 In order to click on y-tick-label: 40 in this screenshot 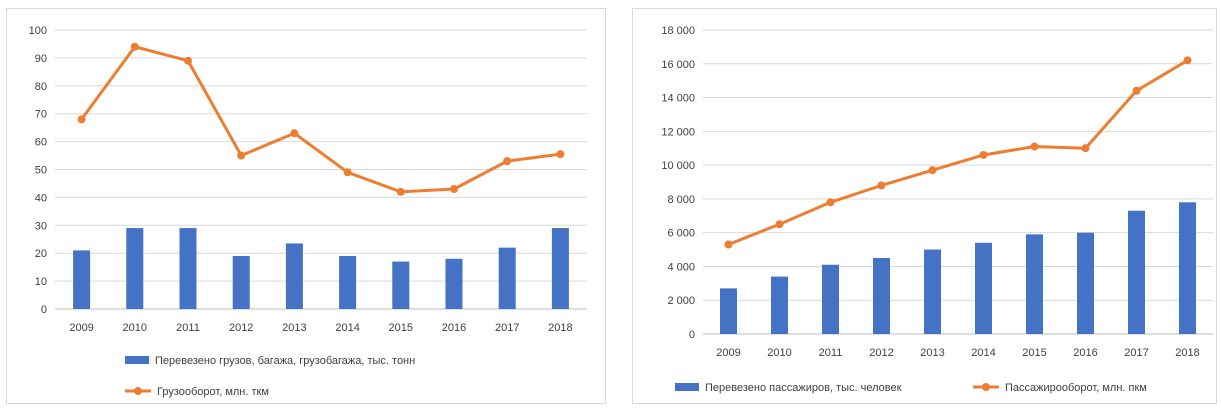, I will do `click(41, 198)`.